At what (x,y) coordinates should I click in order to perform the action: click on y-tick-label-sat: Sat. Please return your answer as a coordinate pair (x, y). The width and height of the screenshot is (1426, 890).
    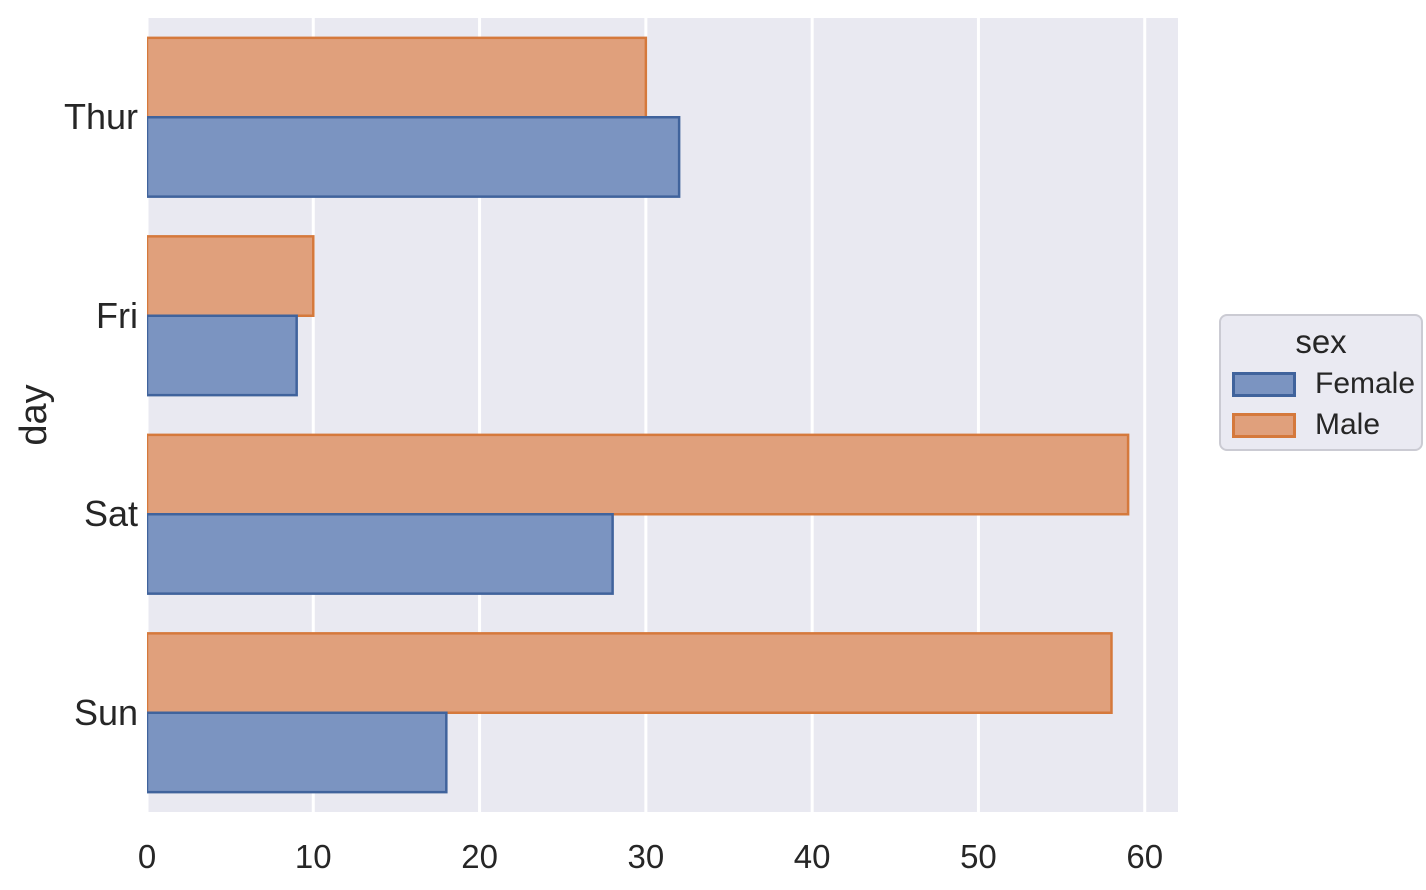
    Looking at the image, I should click on (110, 514).